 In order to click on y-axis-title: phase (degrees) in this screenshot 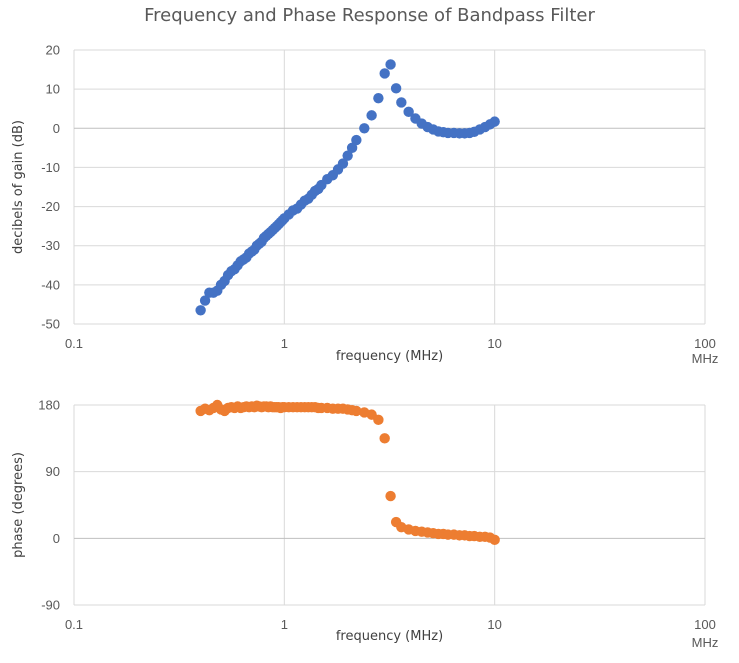, I will do `click(18, 505)`.